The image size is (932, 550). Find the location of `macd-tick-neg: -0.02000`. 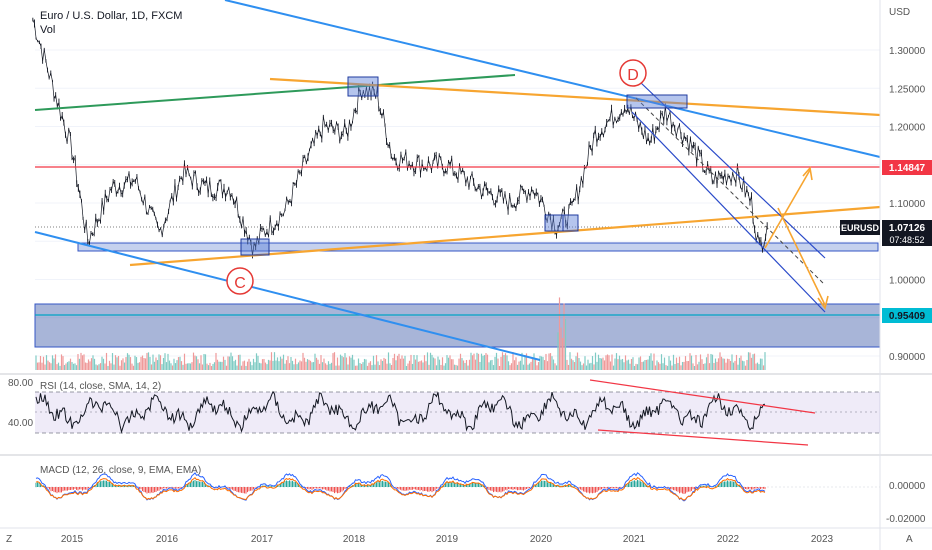

macd-tick-neg: -0.02000 is located at coordinates (906, 519).